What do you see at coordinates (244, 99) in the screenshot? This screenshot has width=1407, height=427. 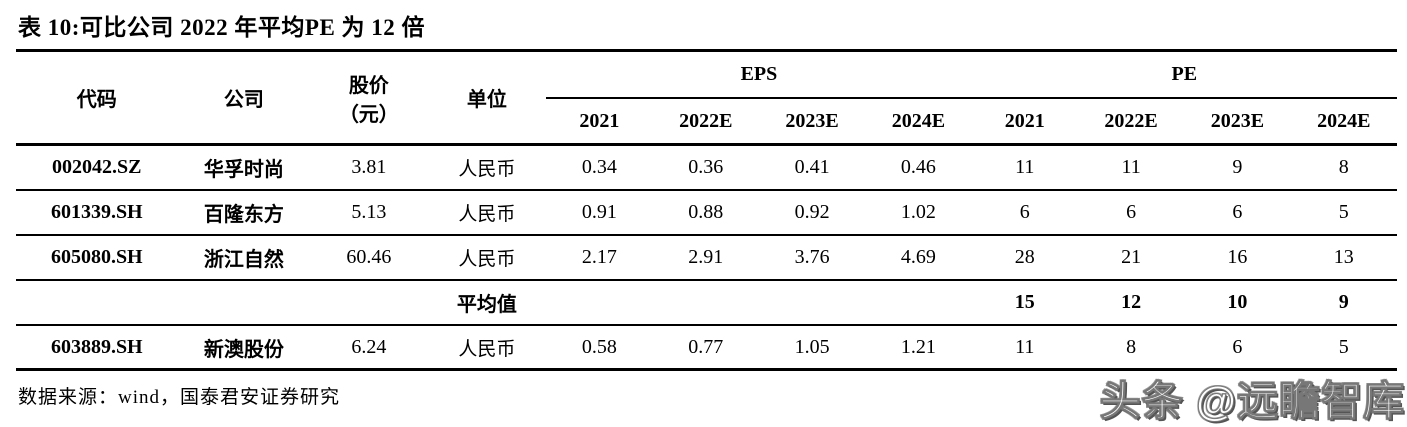 I see `header-company: 公司` at bounding box center [244, 99].